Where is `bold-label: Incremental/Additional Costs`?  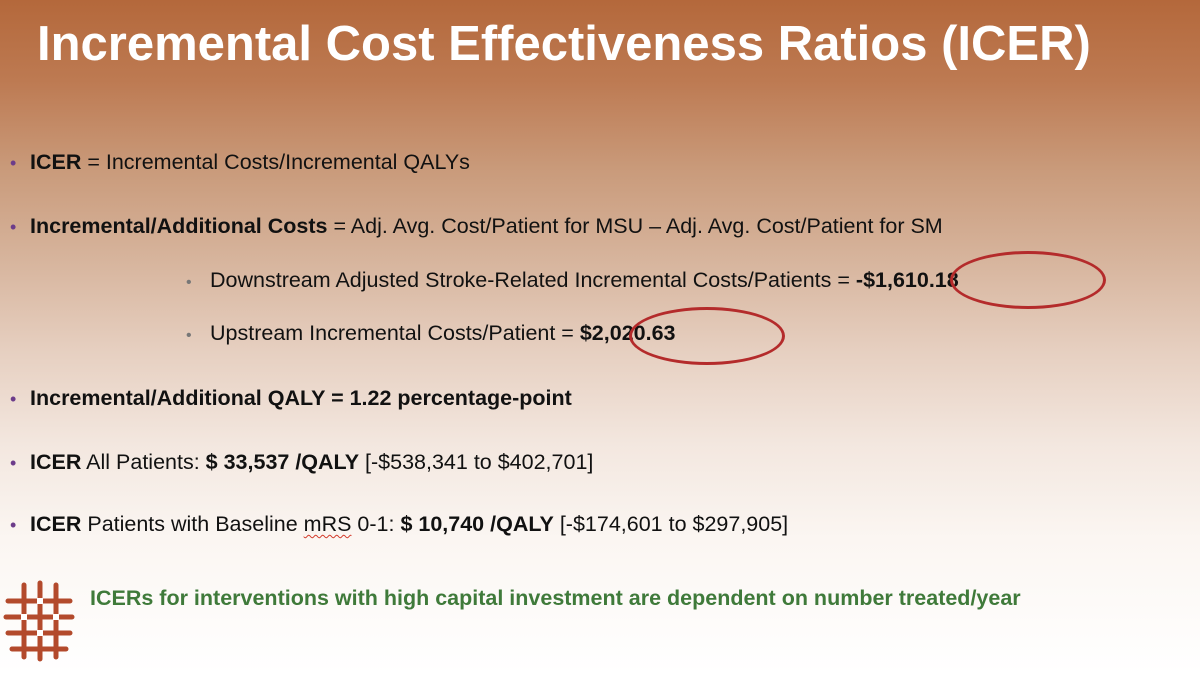 bold-label: Incremental/Additional Costs is located at coordinates (179, 226).